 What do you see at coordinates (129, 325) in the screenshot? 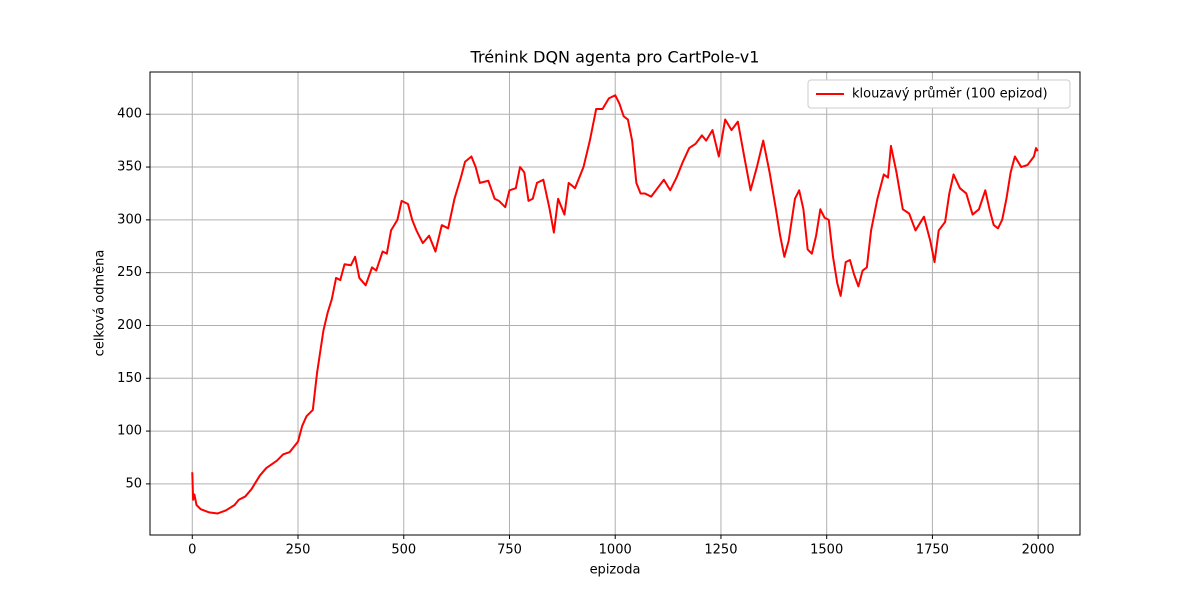
I see `y-tick-label: 200` at bounding box center [129, 325].